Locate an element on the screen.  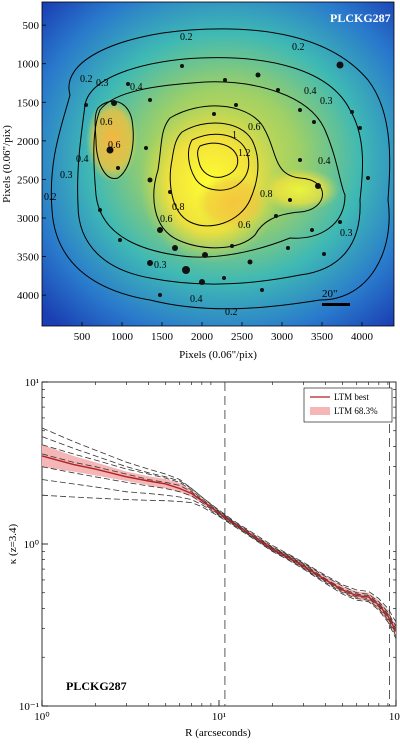
contour-0.6-core is located at coordinates (238, 177).